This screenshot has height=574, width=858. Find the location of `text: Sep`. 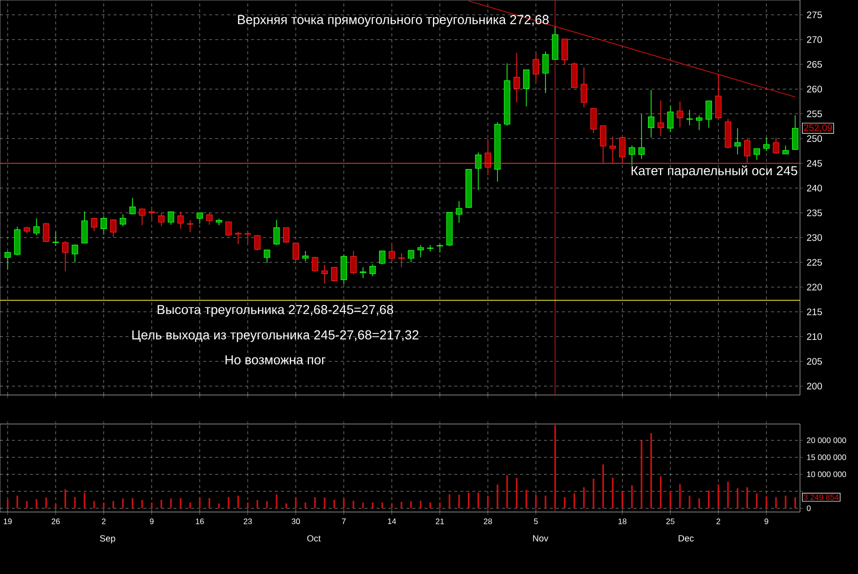

text: Sep is located at coordinates (108, 539).